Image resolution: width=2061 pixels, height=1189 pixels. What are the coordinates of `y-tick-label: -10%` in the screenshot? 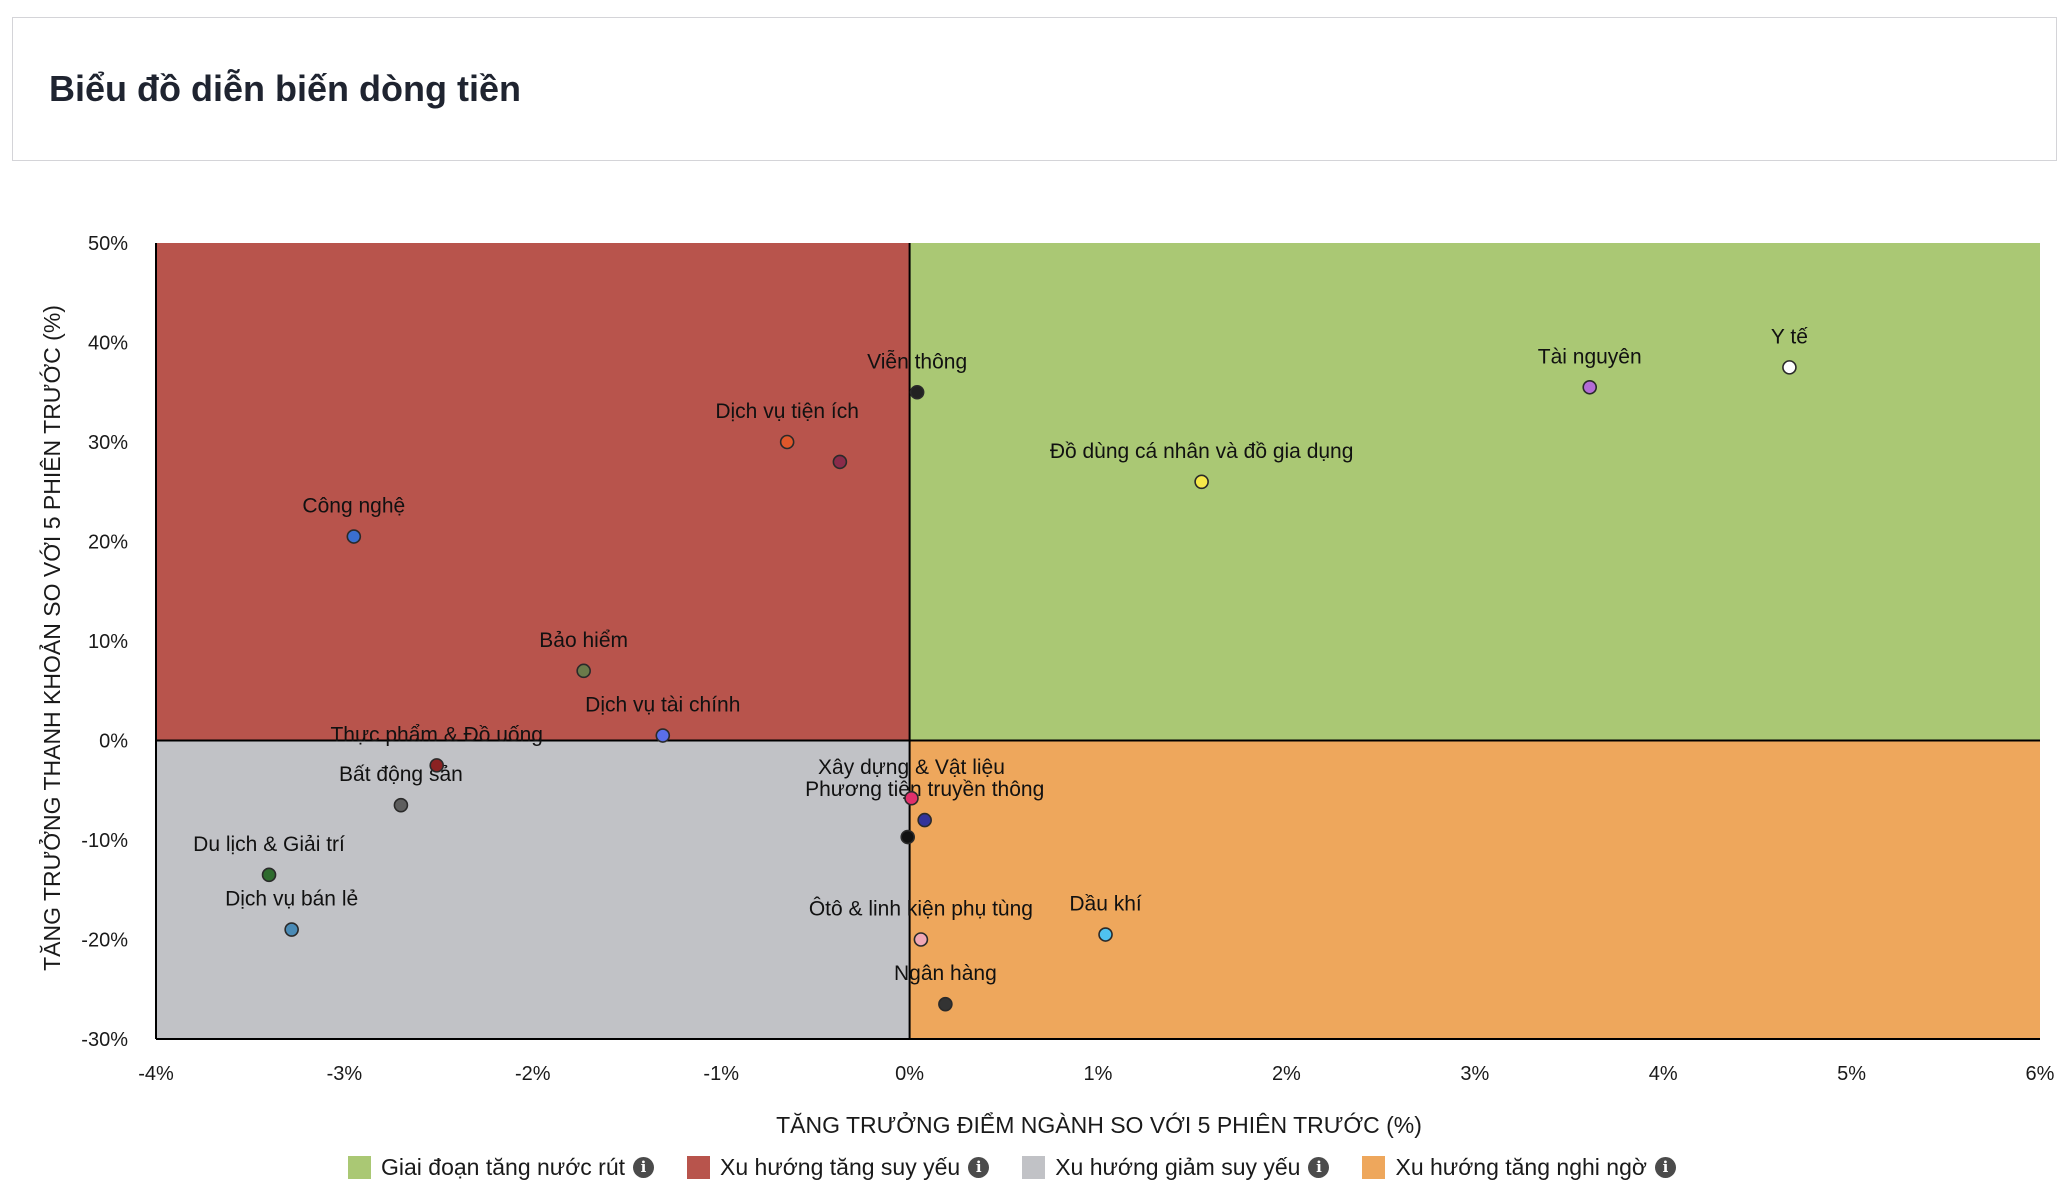 It's located at (104, 841).